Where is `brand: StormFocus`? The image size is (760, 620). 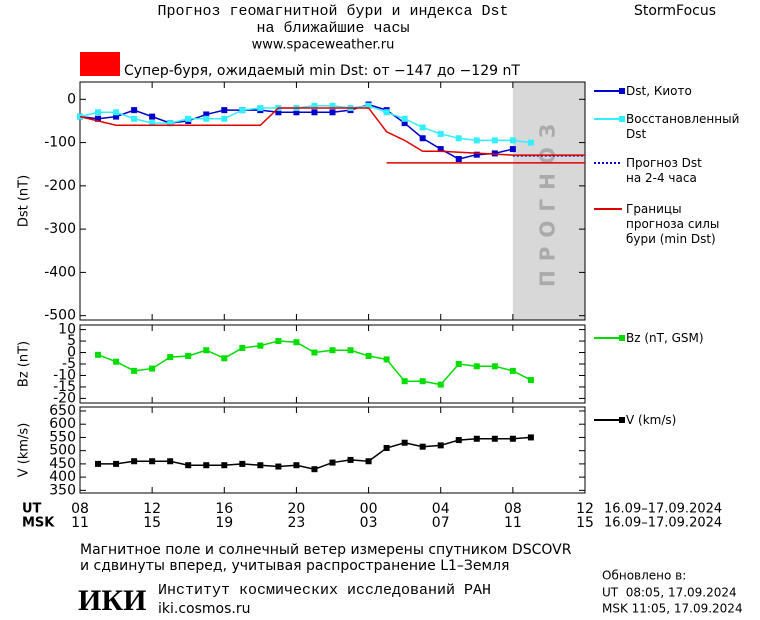 brand: StormFocus is located at coordinates (675, 11).